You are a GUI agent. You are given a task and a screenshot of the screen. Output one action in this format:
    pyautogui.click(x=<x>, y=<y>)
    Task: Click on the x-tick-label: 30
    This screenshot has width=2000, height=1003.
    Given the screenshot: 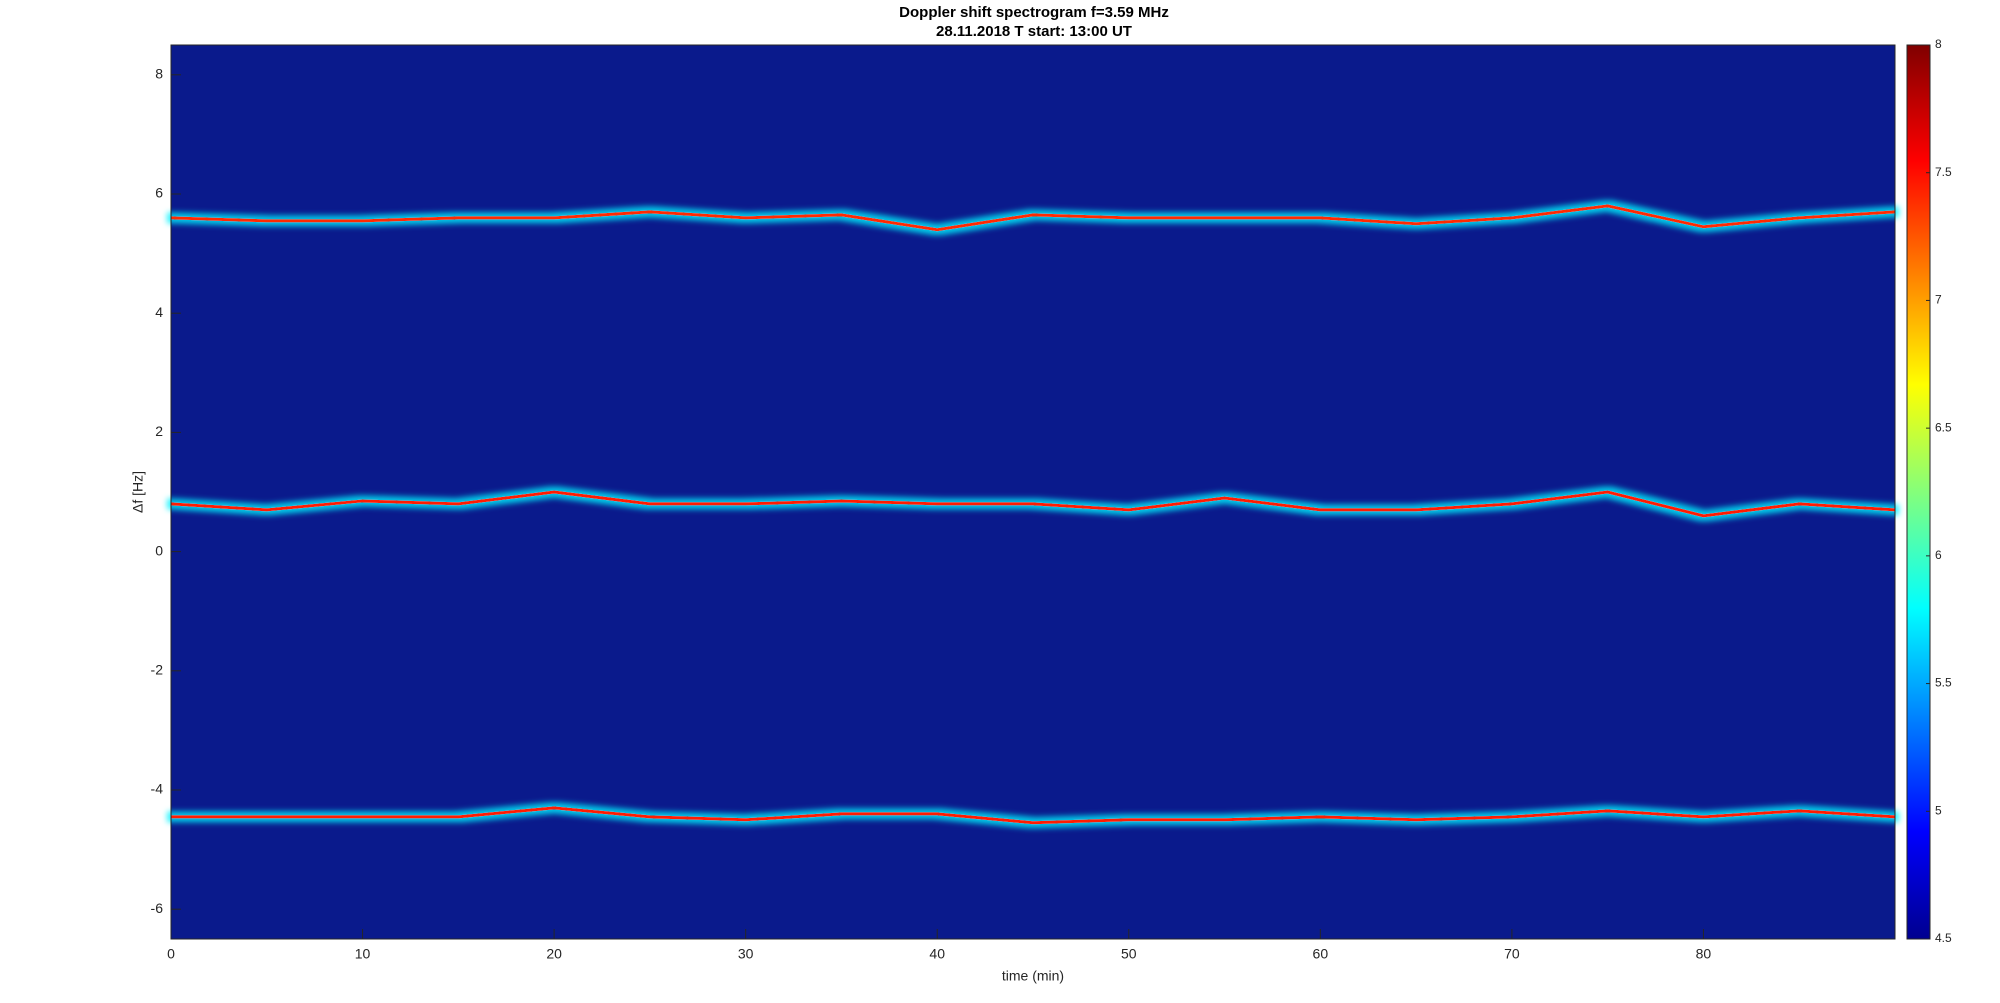 What is the action you would take?
    pyautogui.click(x=746, y=954)
    